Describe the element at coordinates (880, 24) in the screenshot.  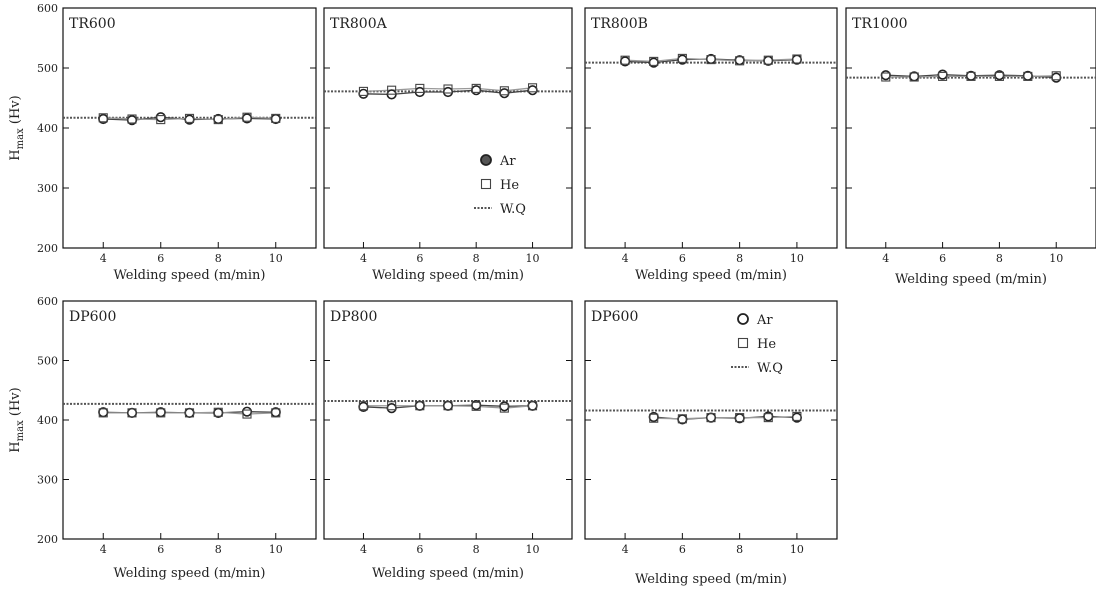
I see `panel-title: TR1000` at that location.